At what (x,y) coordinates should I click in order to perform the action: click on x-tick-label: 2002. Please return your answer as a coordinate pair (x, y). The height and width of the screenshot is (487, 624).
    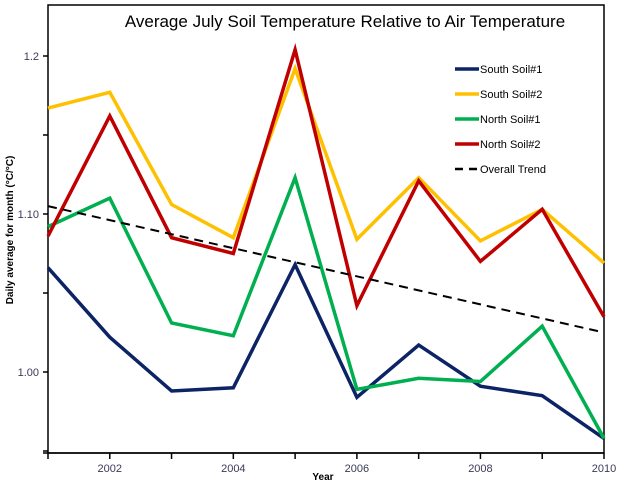
    Looking at the image, I should click on (110, 469).